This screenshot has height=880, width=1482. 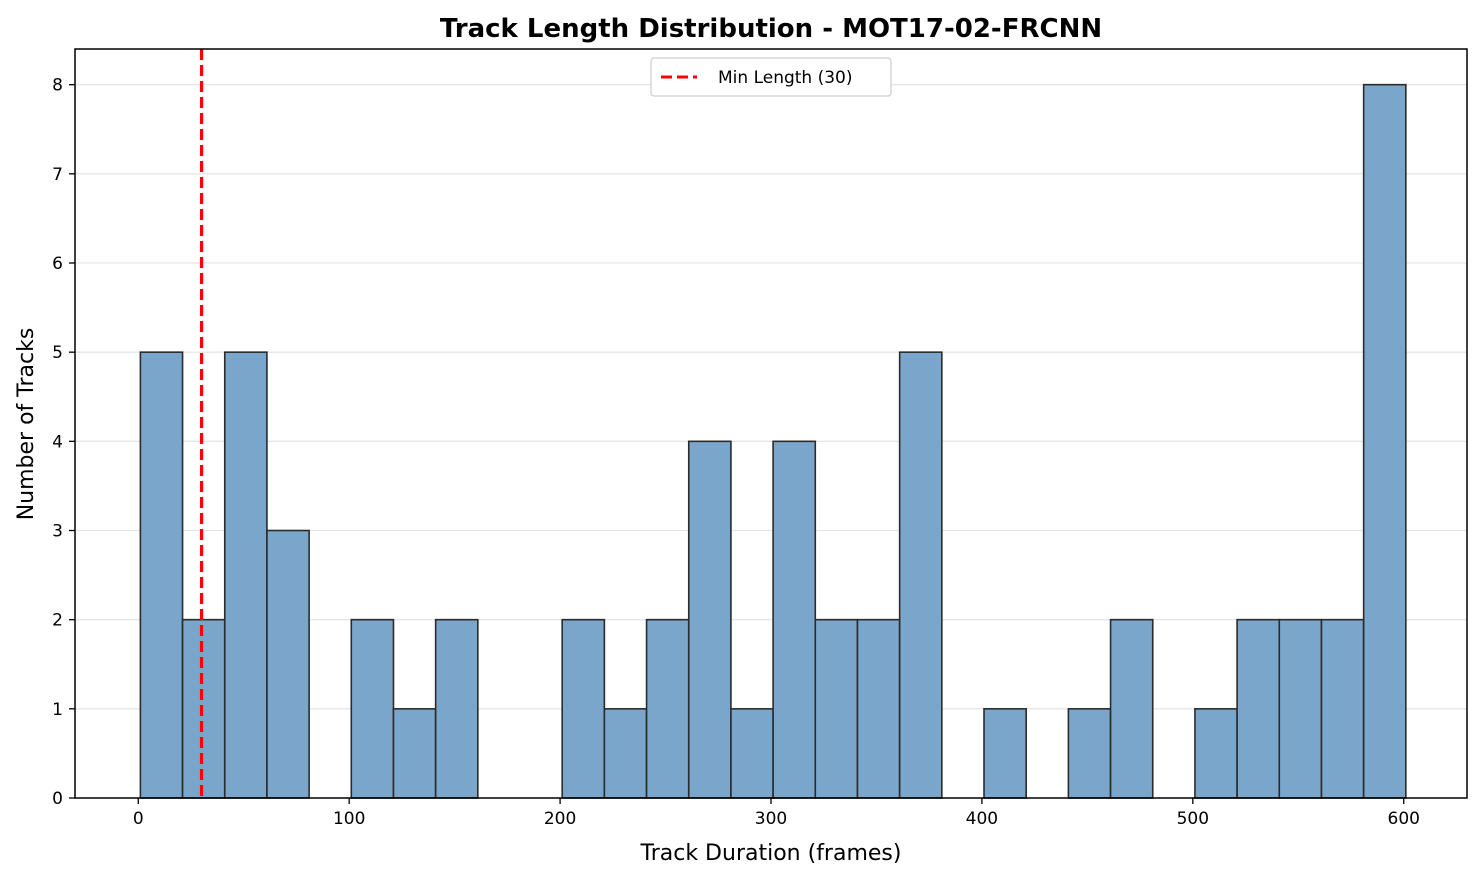 What do you see at coordinates (1193, 819) in the screenshot?
I see `x-tick-label: 500` at bounding box center [1193, 819].